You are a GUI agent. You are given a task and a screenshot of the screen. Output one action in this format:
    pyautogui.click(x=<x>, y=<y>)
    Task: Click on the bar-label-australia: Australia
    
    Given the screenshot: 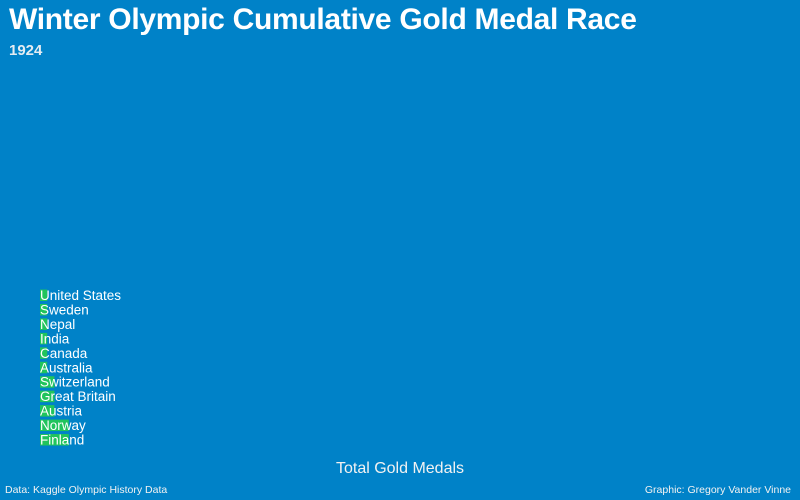 What is the action you would take?
    pyautogui.click(x=66, y=367)
    